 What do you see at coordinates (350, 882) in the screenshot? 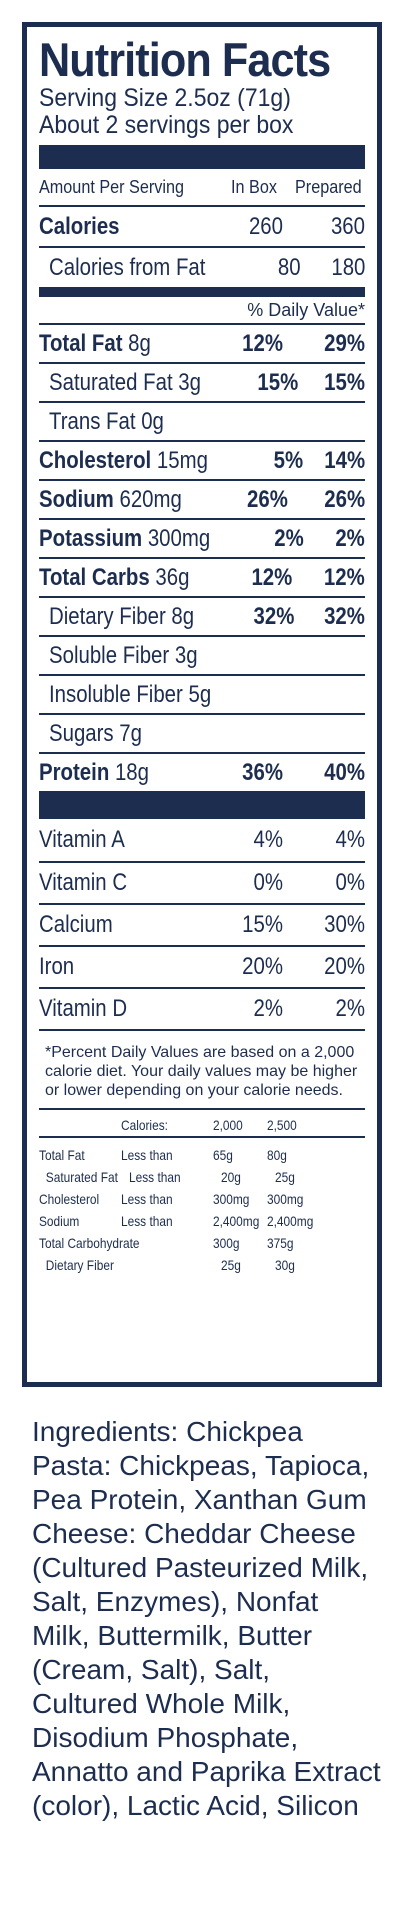
I see `vitamin-dv-prepared: 0%` at bounding box center [350, 882].